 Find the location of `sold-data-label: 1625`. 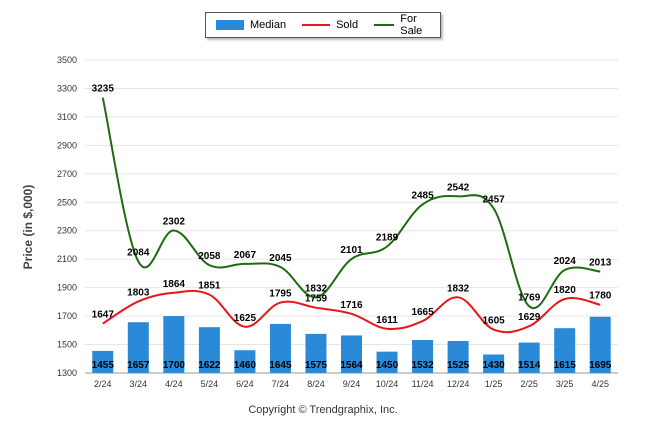

sold-data-label: 1625 is located at coordinates (245, 318).